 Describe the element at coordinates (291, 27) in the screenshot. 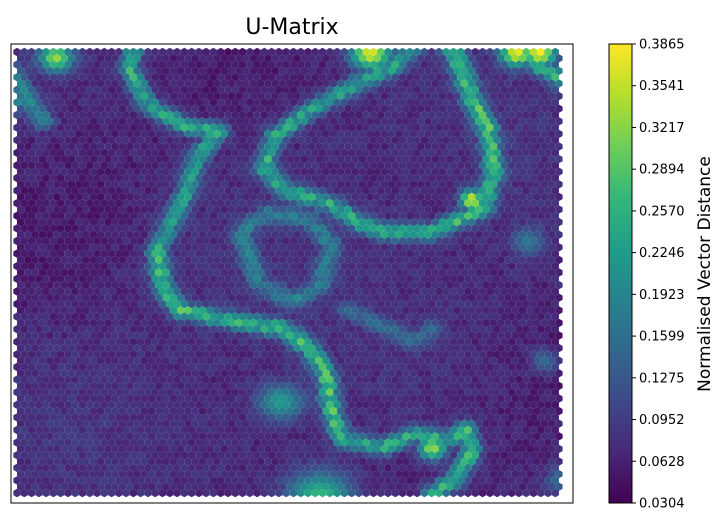

I see `chart-title: U-Matrix` at that location.